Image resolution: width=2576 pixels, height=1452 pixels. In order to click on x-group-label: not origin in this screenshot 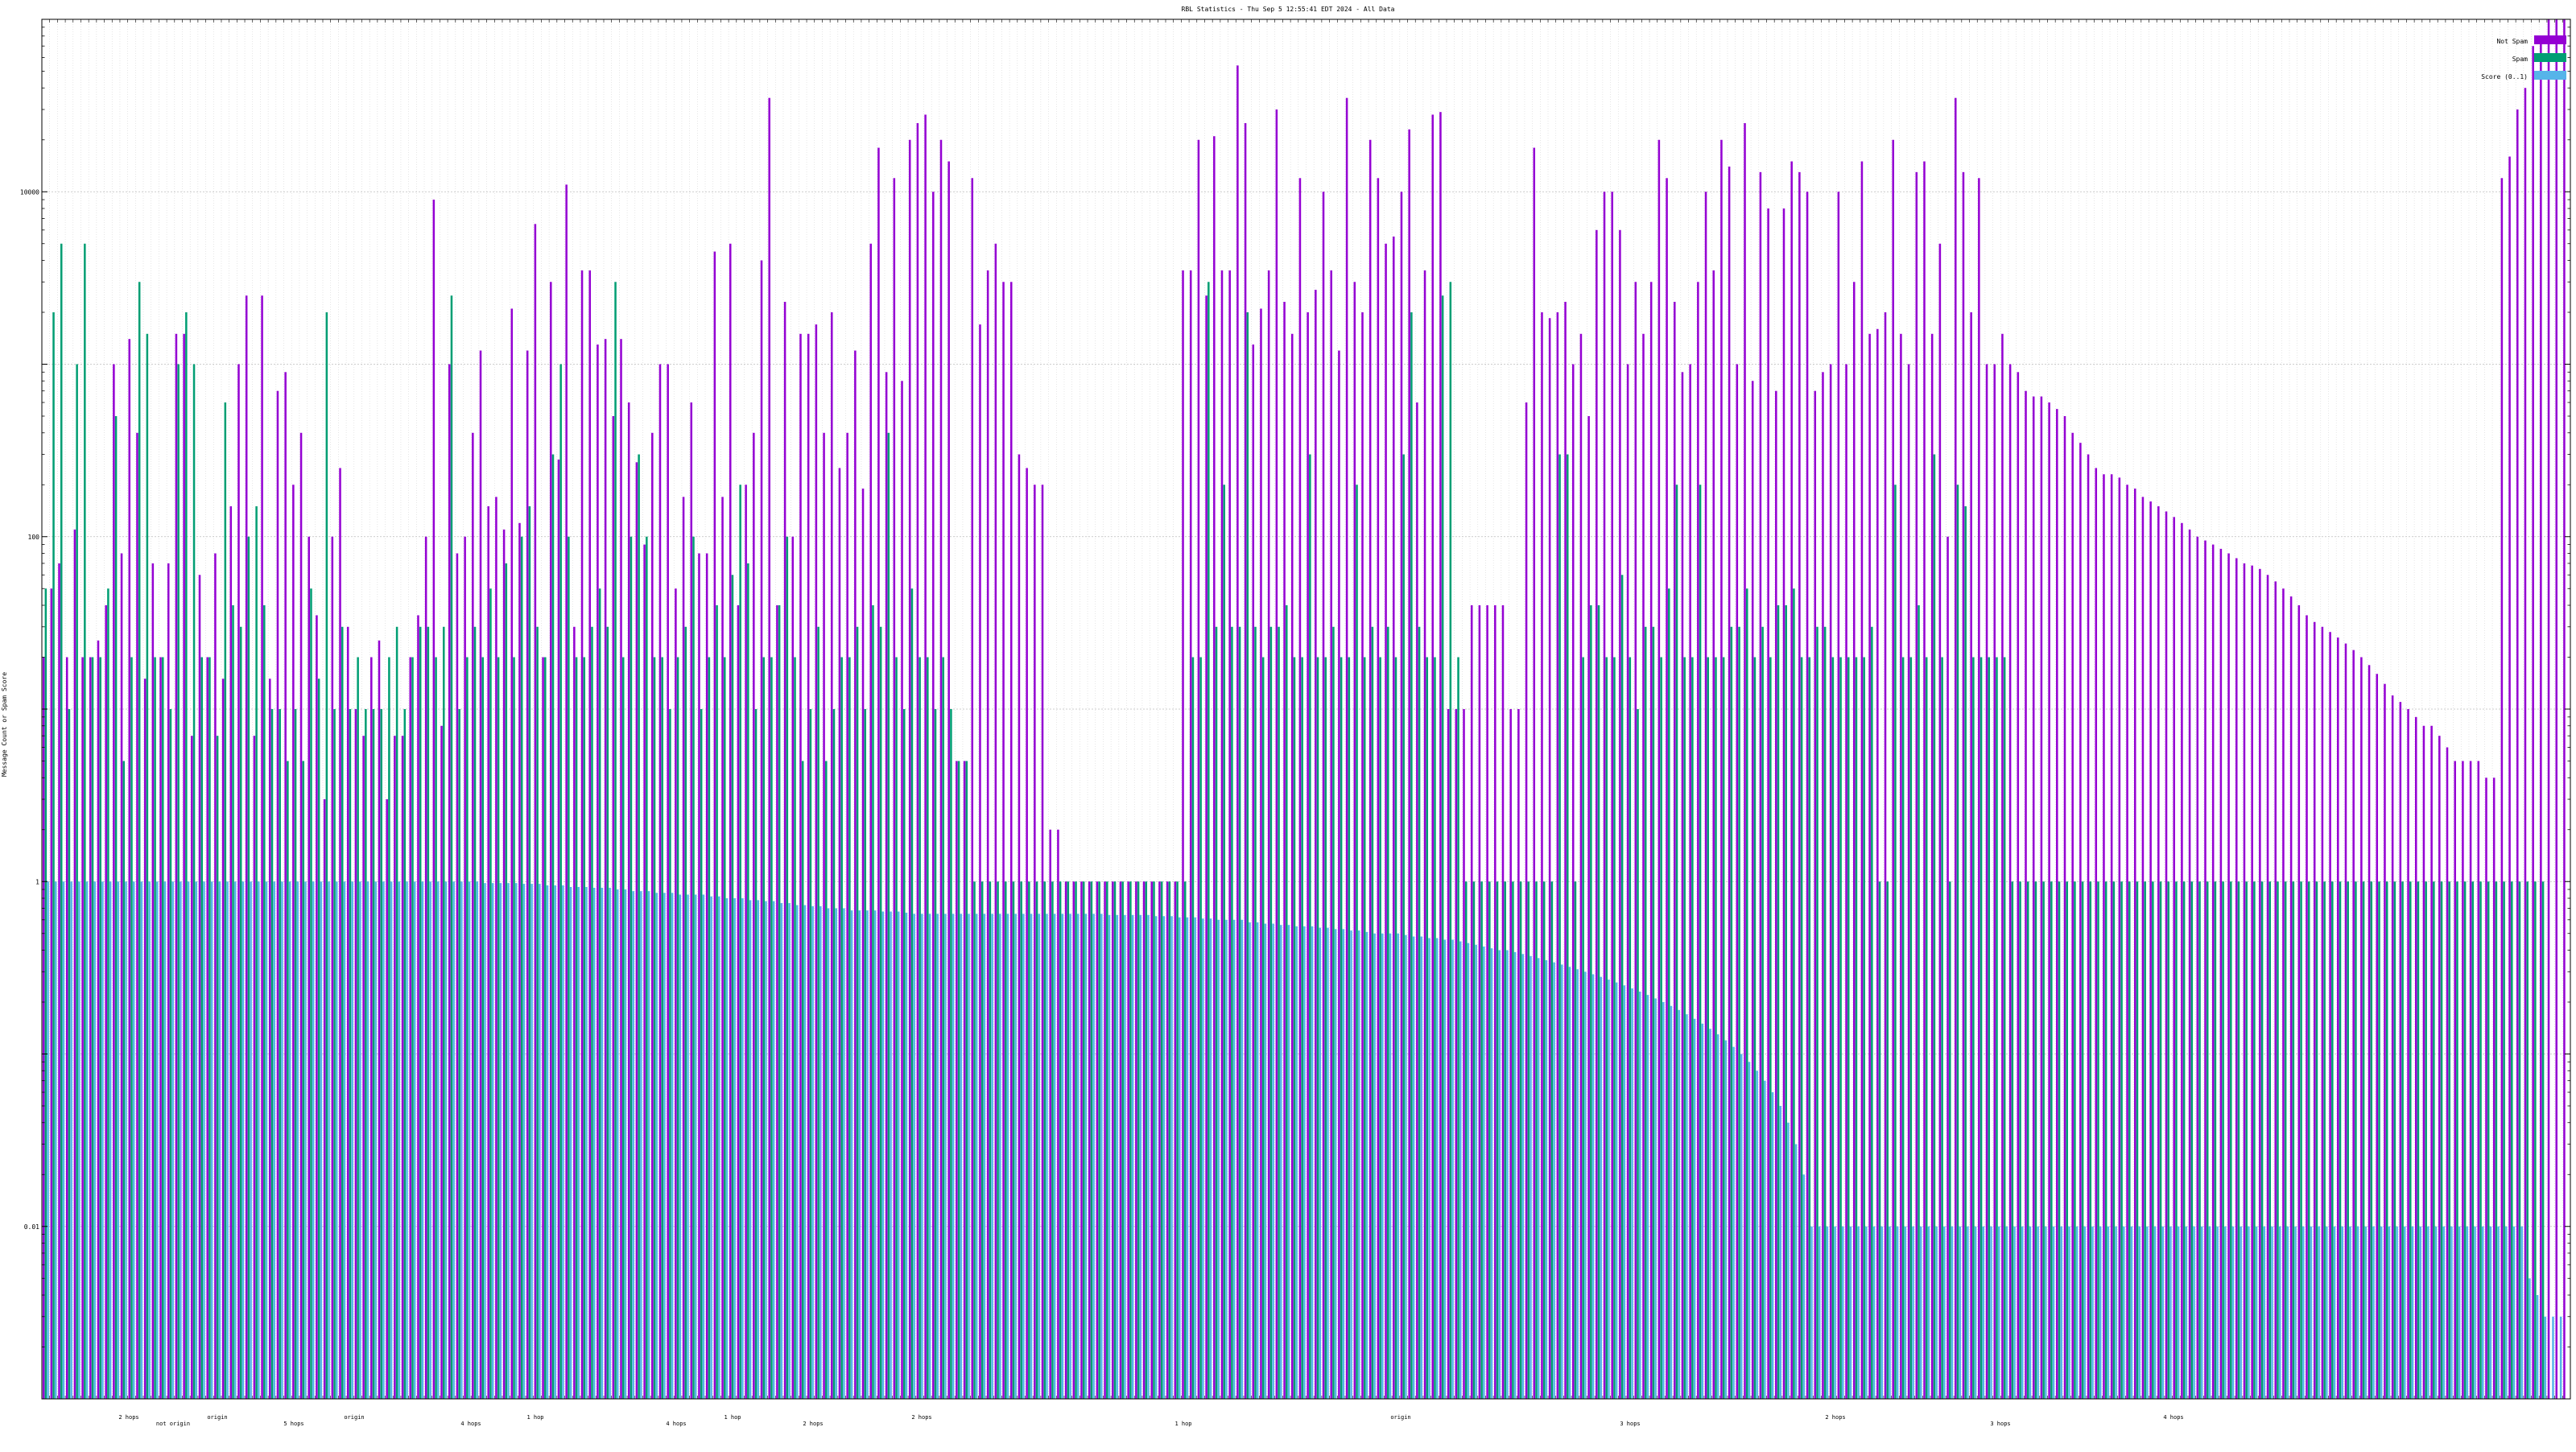, I will do `click(173, 1424)`.